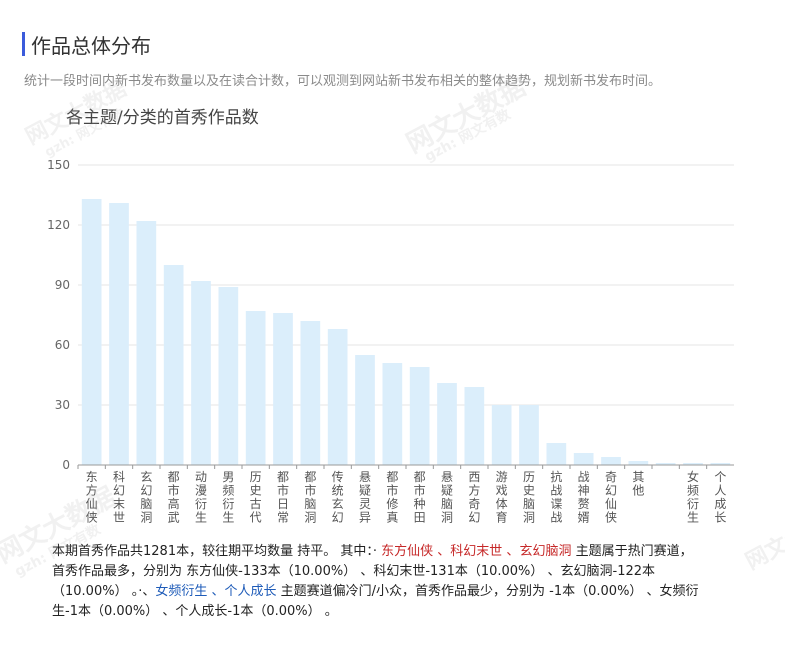 The height and width of the screenshot is (669, 785). I want to click on x-category-label: 史, so click(256, 491).